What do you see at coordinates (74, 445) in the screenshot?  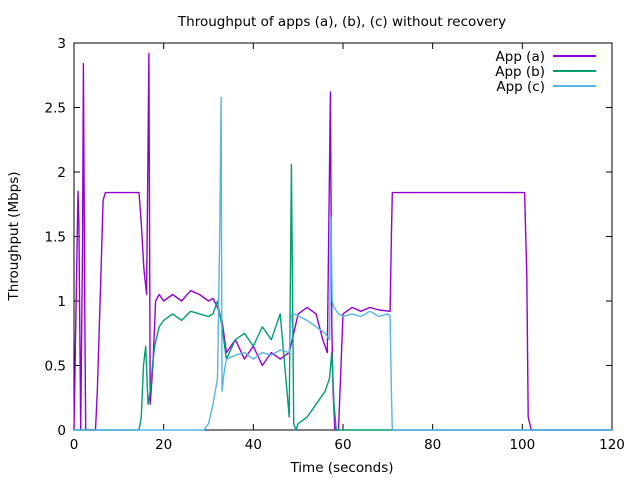 I see `x-tick-label: 0` at bounding box center [74, 445].